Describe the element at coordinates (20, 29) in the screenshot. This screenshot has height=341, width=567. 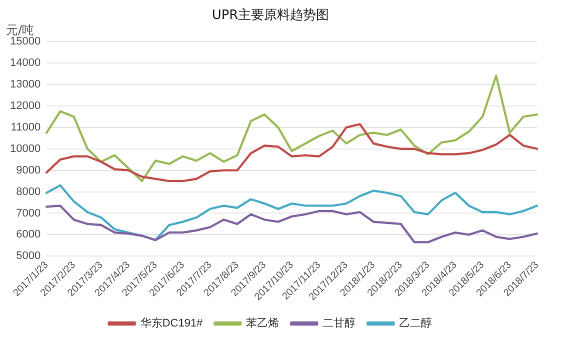
I see `y-axis-title: 元/吨` at that location.